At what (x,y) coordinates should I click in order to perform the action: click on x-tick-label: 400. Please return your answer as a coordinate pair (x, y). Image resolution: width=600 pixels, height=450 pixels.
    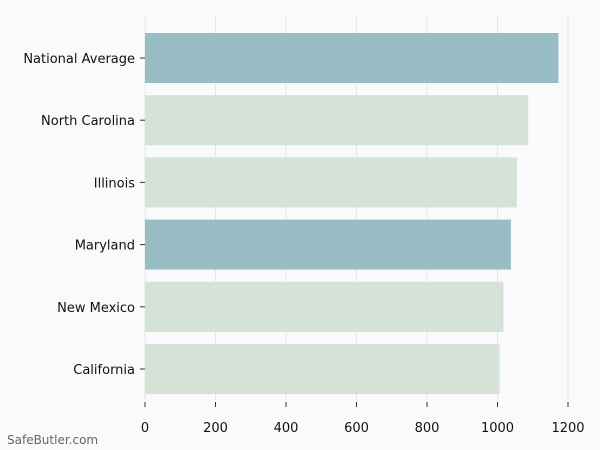
    Looking at the image, I should click on (286, 428).